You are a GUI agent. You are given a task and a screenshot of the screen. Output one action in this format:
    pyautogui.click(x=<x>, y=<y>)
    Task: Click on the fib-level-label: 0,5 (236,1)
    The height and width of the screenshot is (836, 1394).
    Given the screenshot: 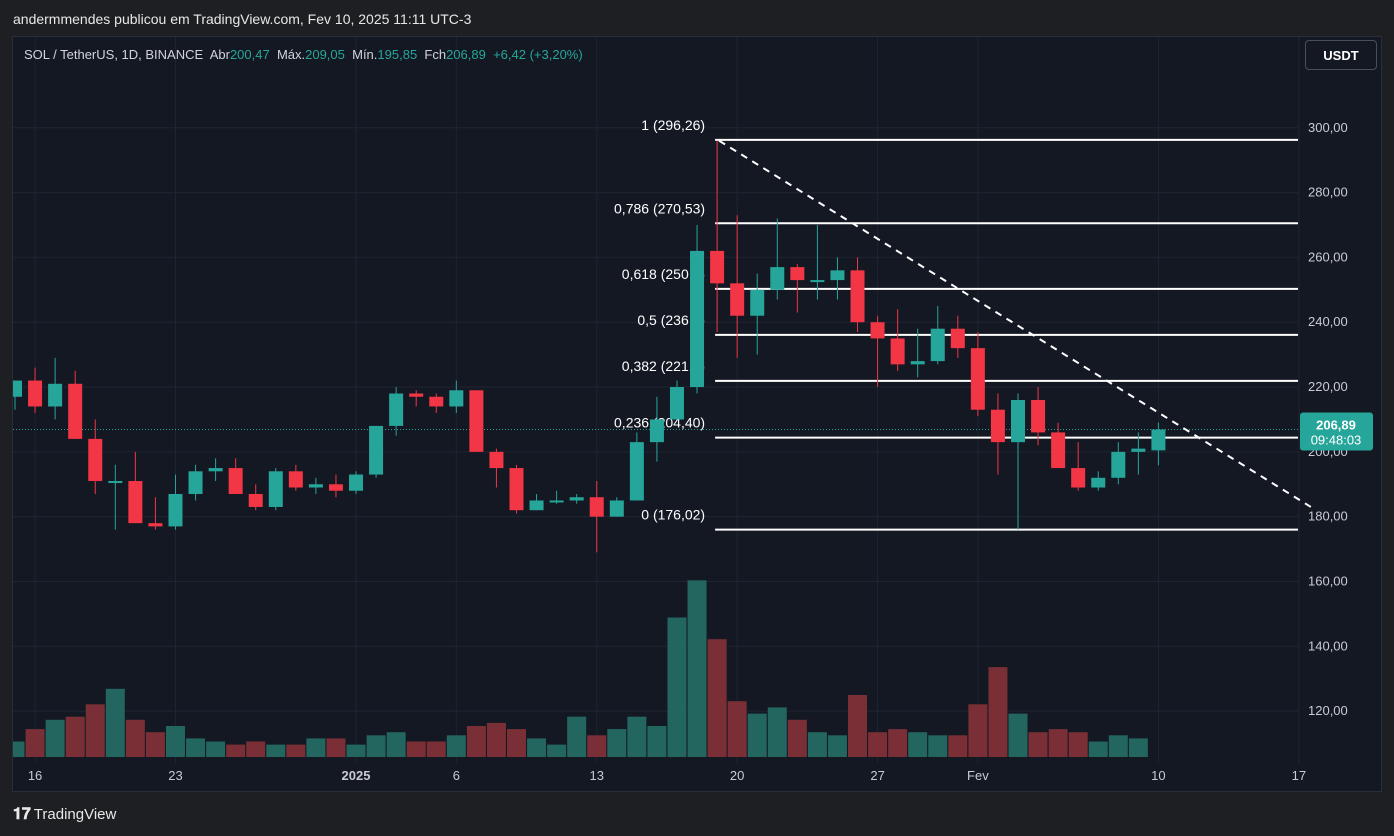 What is the action you would take?
    pyautogui.click(x=671, y=320)
    